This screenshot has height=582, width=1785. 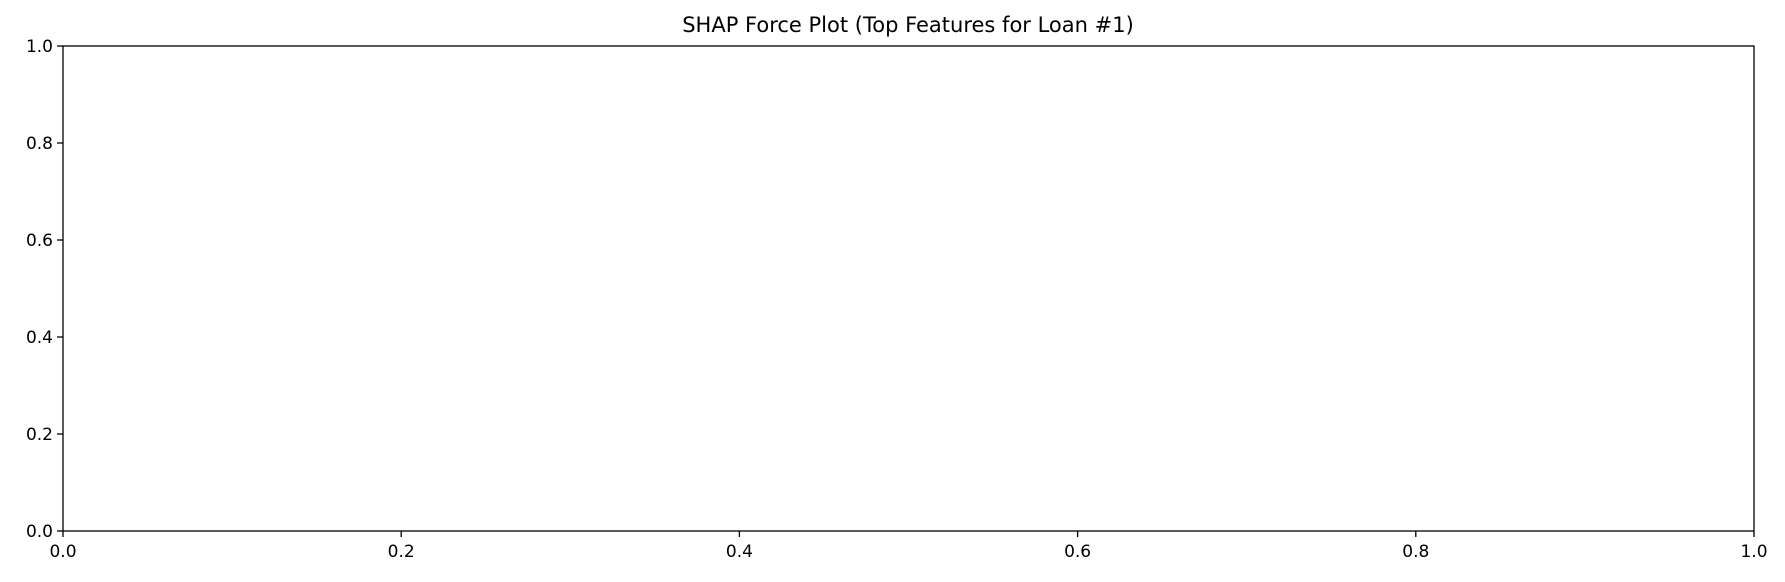 I want to click on y-tick-label: 0.4, so click(x=39, y=338).